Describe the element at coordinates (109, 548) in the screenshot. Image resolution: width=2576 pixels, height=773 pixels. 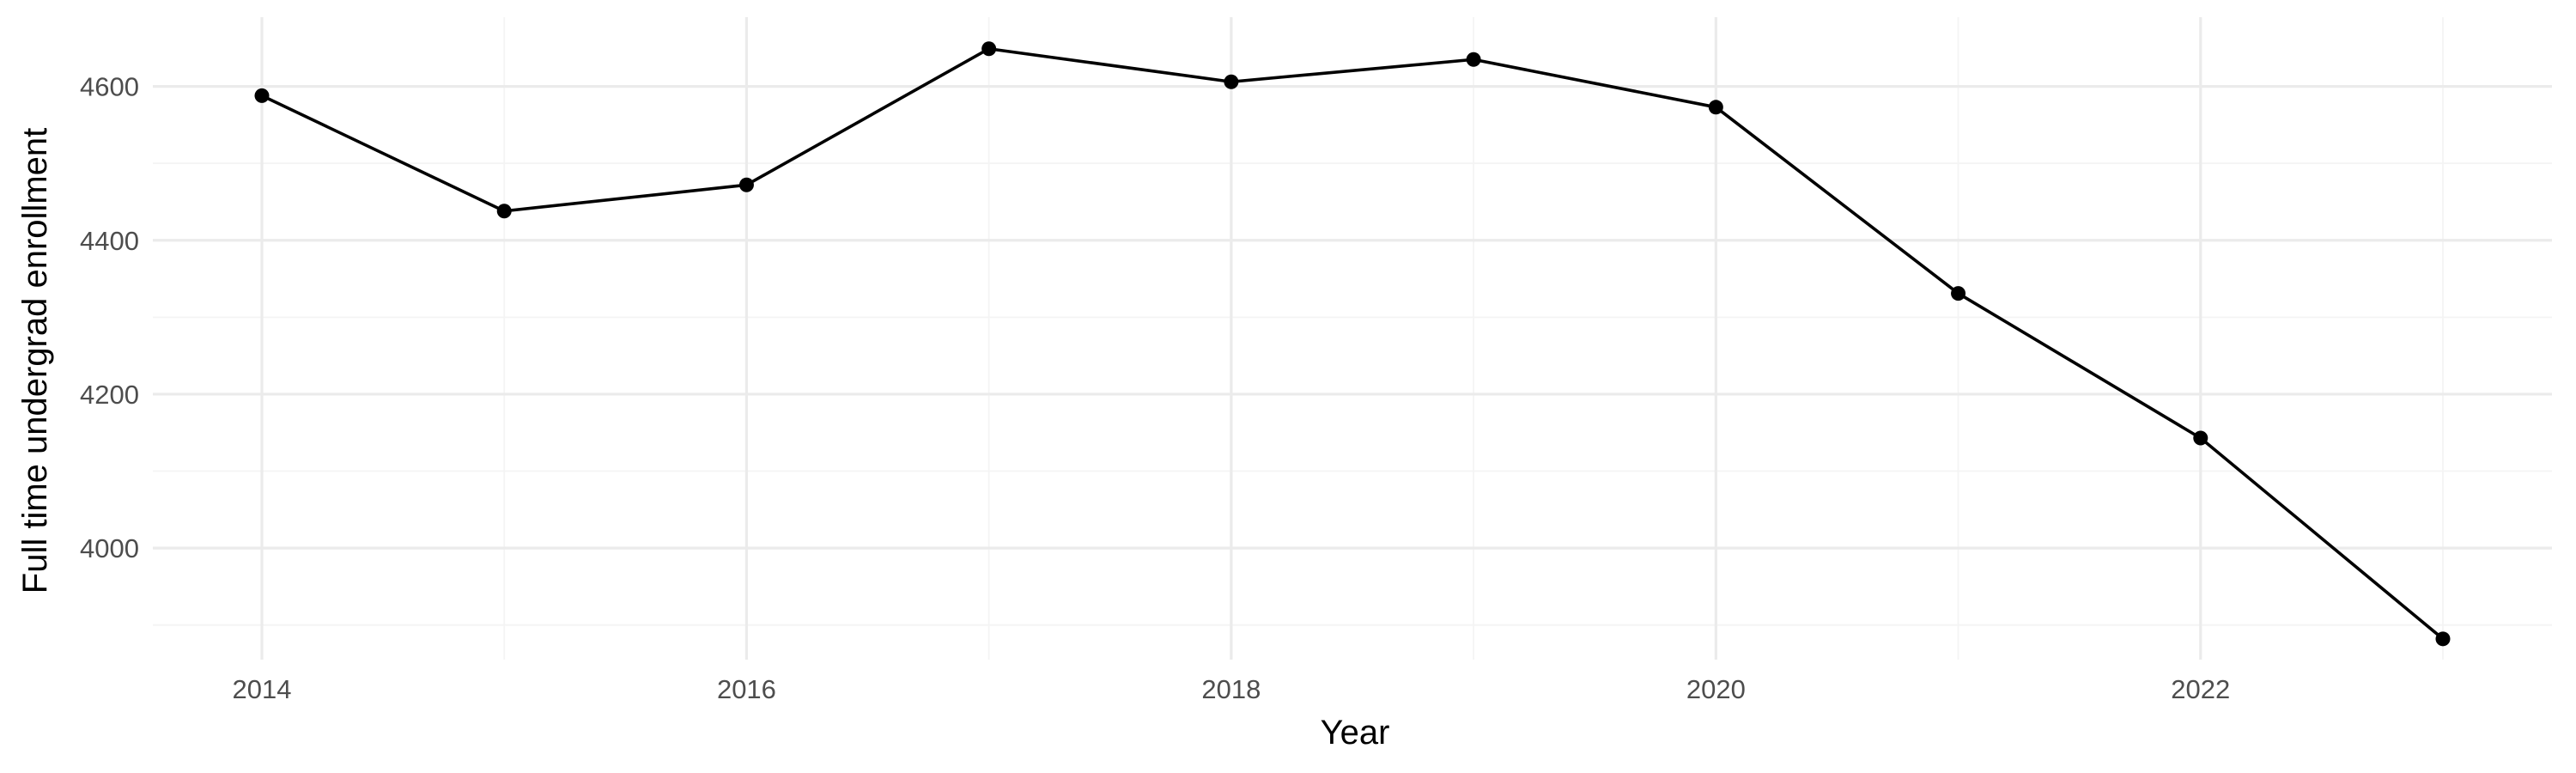
I see `y-tick-label: 4000` at that location.